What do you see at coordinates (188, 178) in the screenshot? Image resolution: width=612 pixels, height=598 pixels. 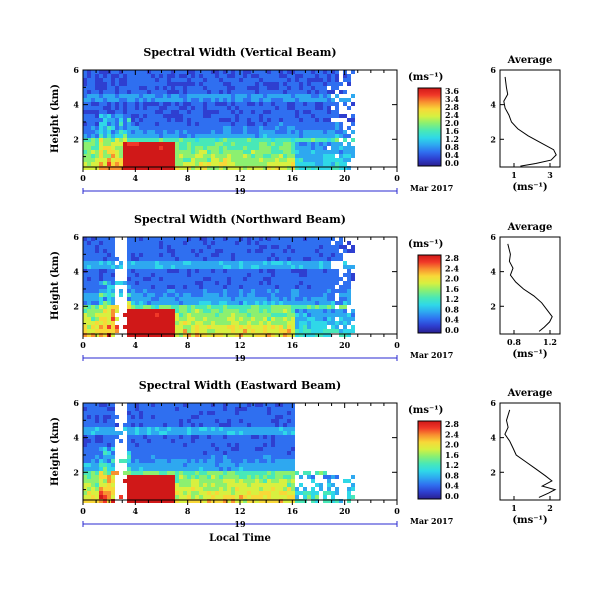 I see `x-tick-label: 8` at bounding box center [188, 178].